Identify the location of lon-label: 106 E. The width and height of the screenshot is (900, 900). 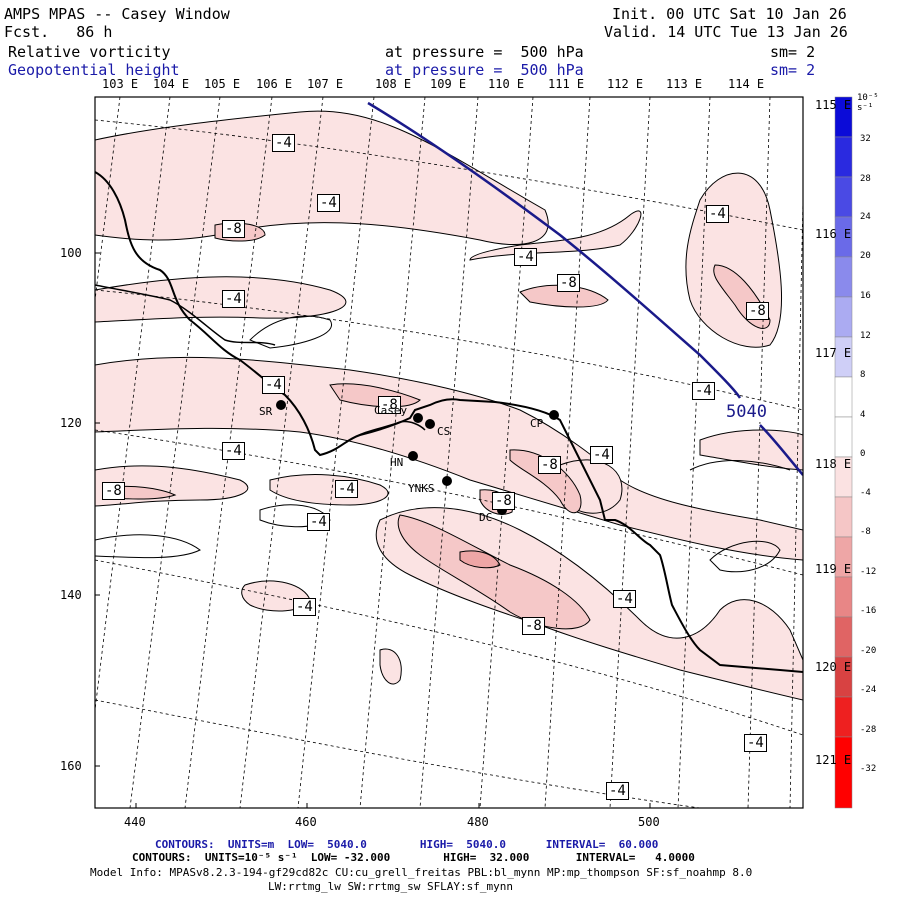
(274, 84).